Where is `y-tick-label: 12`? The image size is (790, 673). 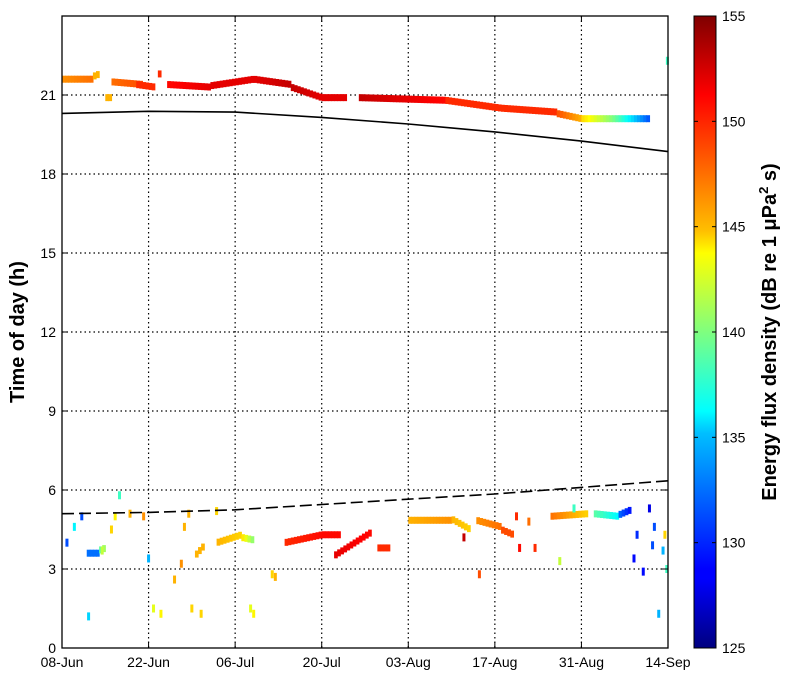 y-tick-label: 12 is located at coordinates (48, 332).